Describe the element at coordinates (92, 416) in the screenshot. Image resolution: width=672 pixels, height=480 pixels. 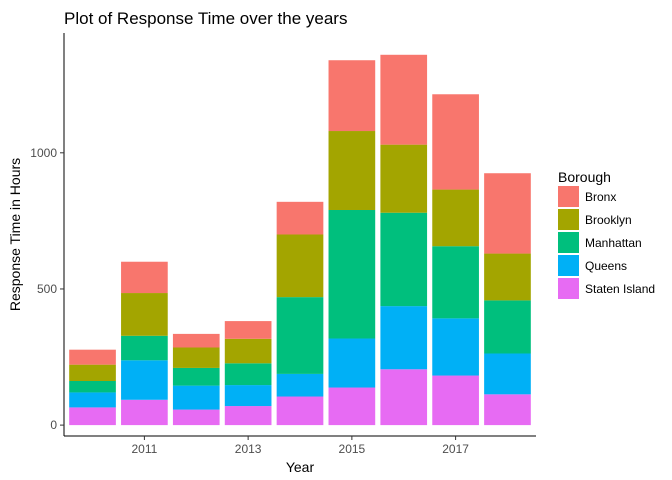
I see `bar-staten-island-2010` at that location.